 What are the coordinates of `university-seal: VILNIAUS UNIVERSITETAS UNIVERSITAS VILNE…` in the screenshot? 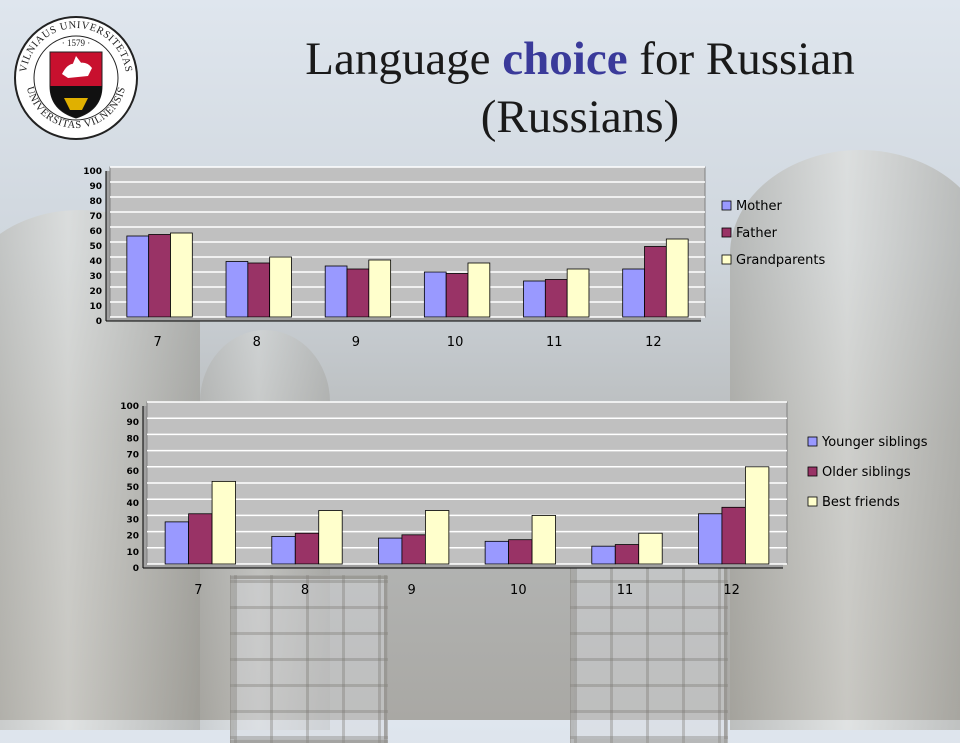 It's located at (76, 78).